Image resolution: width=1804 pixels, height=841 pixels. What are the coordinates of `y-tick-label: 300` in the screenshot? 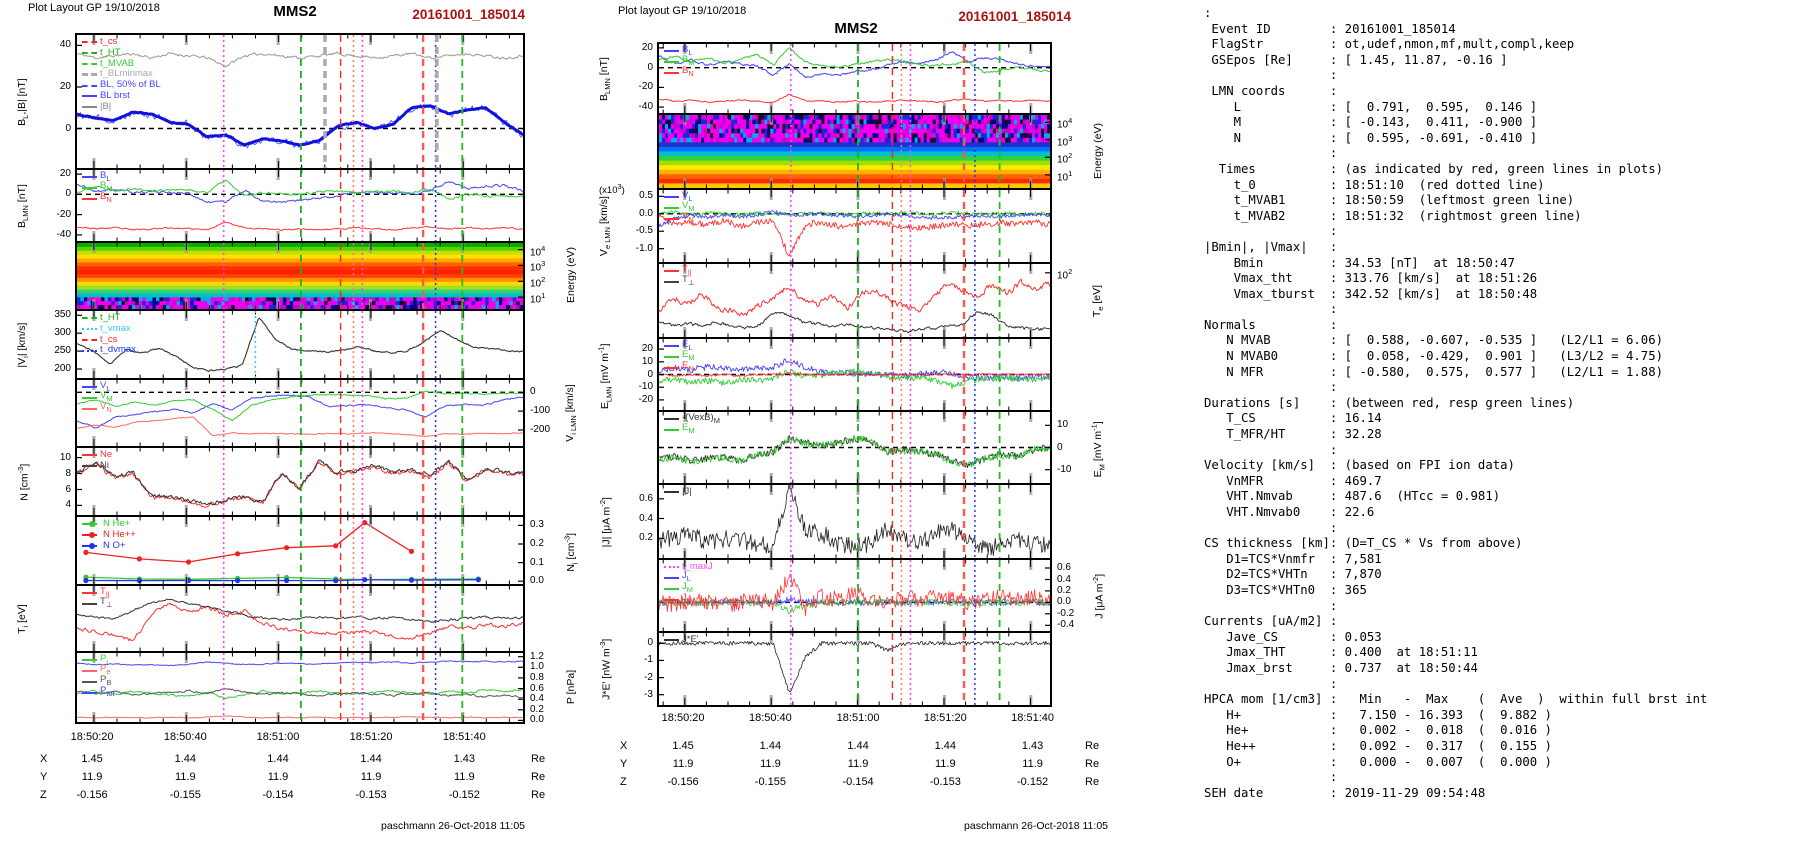 It's located at (62, 333).